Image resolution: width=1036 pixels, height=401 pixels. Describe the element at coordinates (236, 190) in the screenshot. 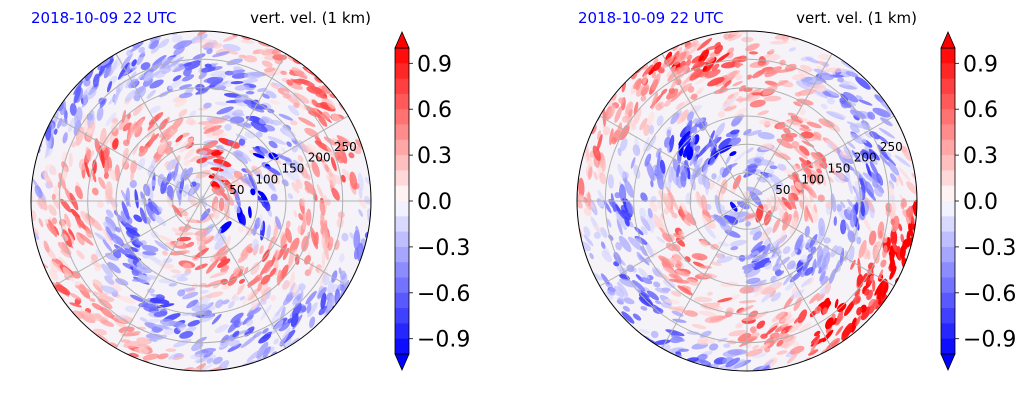

I see `panel-1-rtick-50: 50` at that location.